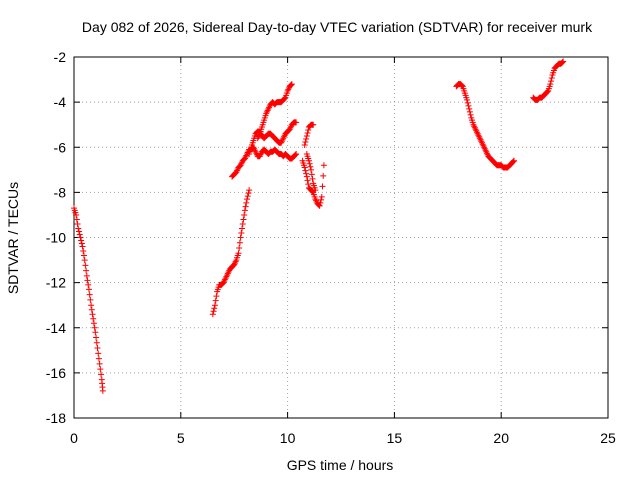 The image size is (640, 480). What do you see at coordinates (501, 438) in the screenshot?
I see `x-tick-label: 20` at bounding box center [501, 438].